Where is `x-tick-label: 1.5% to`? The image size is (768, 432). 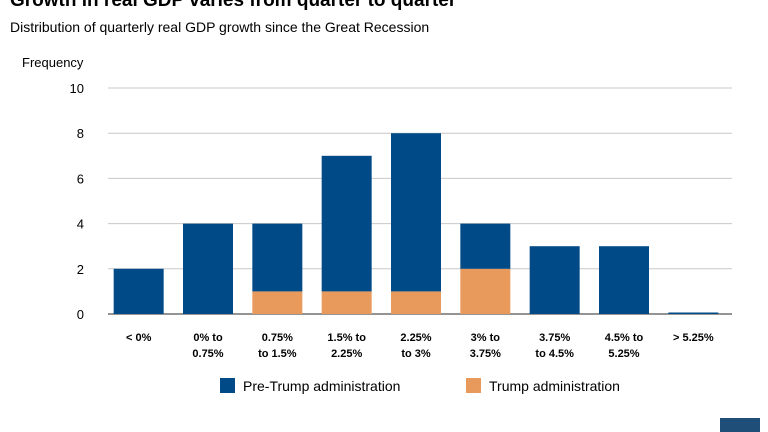 x-tick-label: 1.5% to is located at coordinates (346, 338).